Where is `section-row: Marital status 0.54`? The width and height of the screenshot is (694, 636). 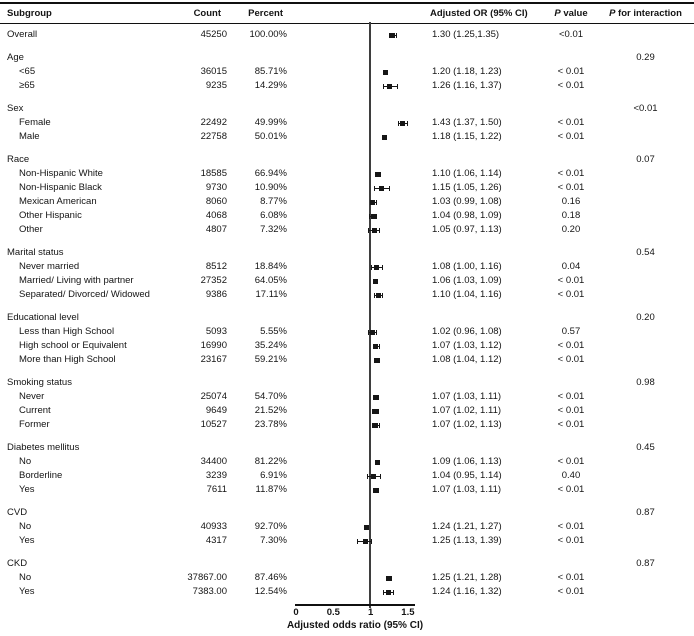
section-row: Marital status 0.54 is located at coordinates (347, 253).